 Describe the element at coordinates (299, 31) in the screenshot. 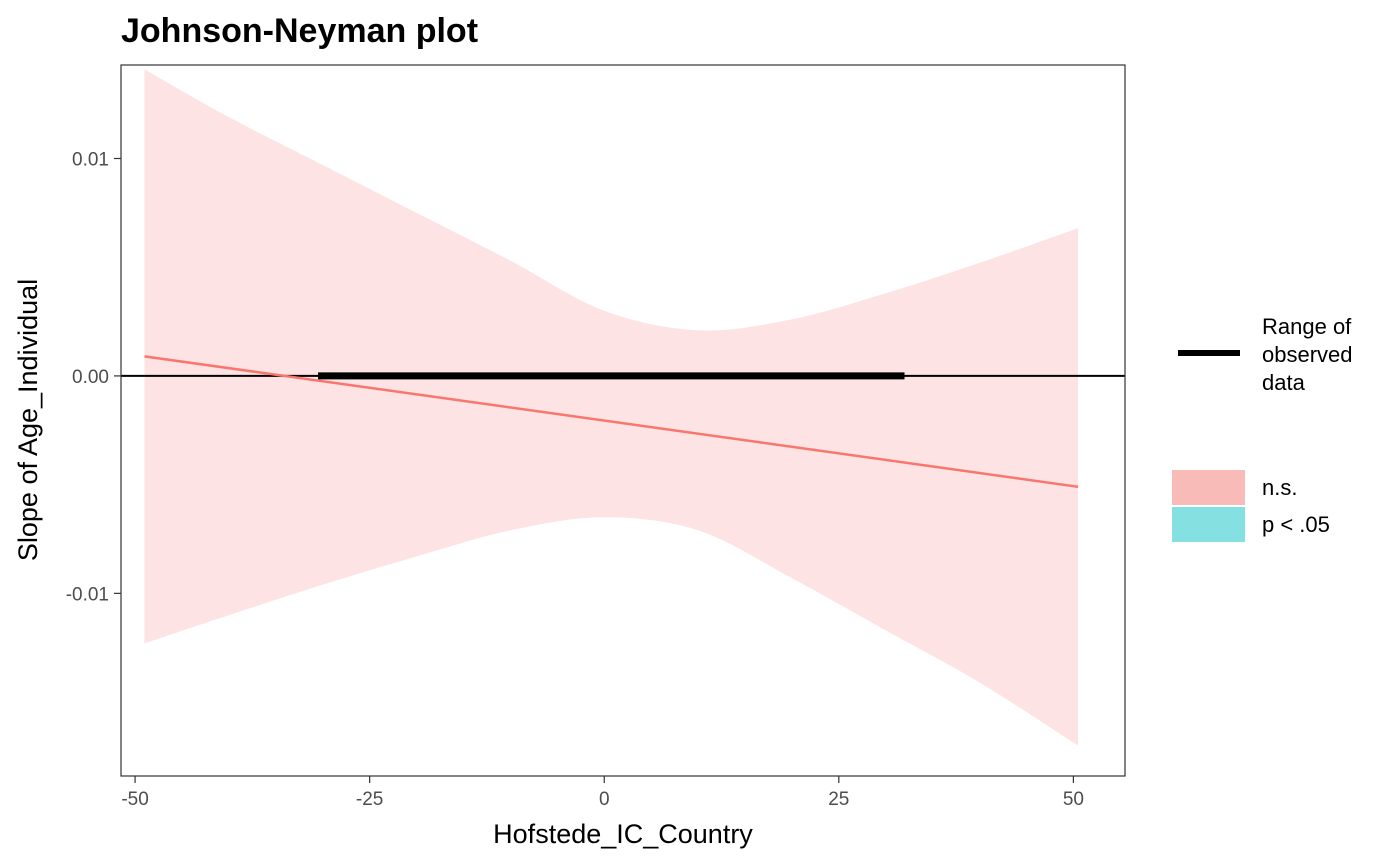

I see `chart-title: Johnson-Neyman plot` at that location.